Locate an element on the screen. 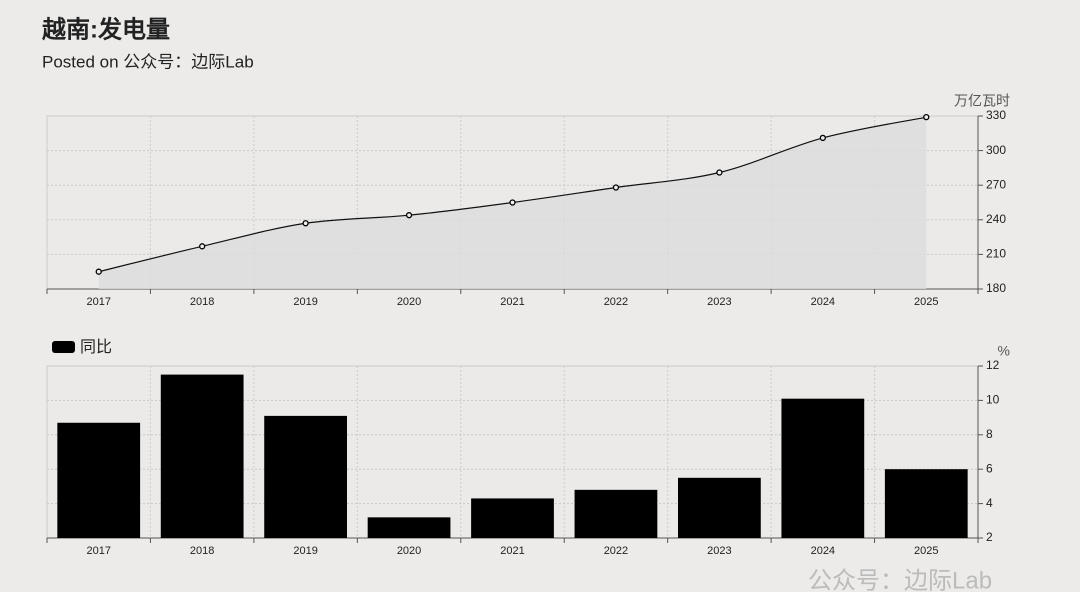 This screenshot has width=1080, height=592. y-tick-label: 270 is located at coordinates (996, 184).